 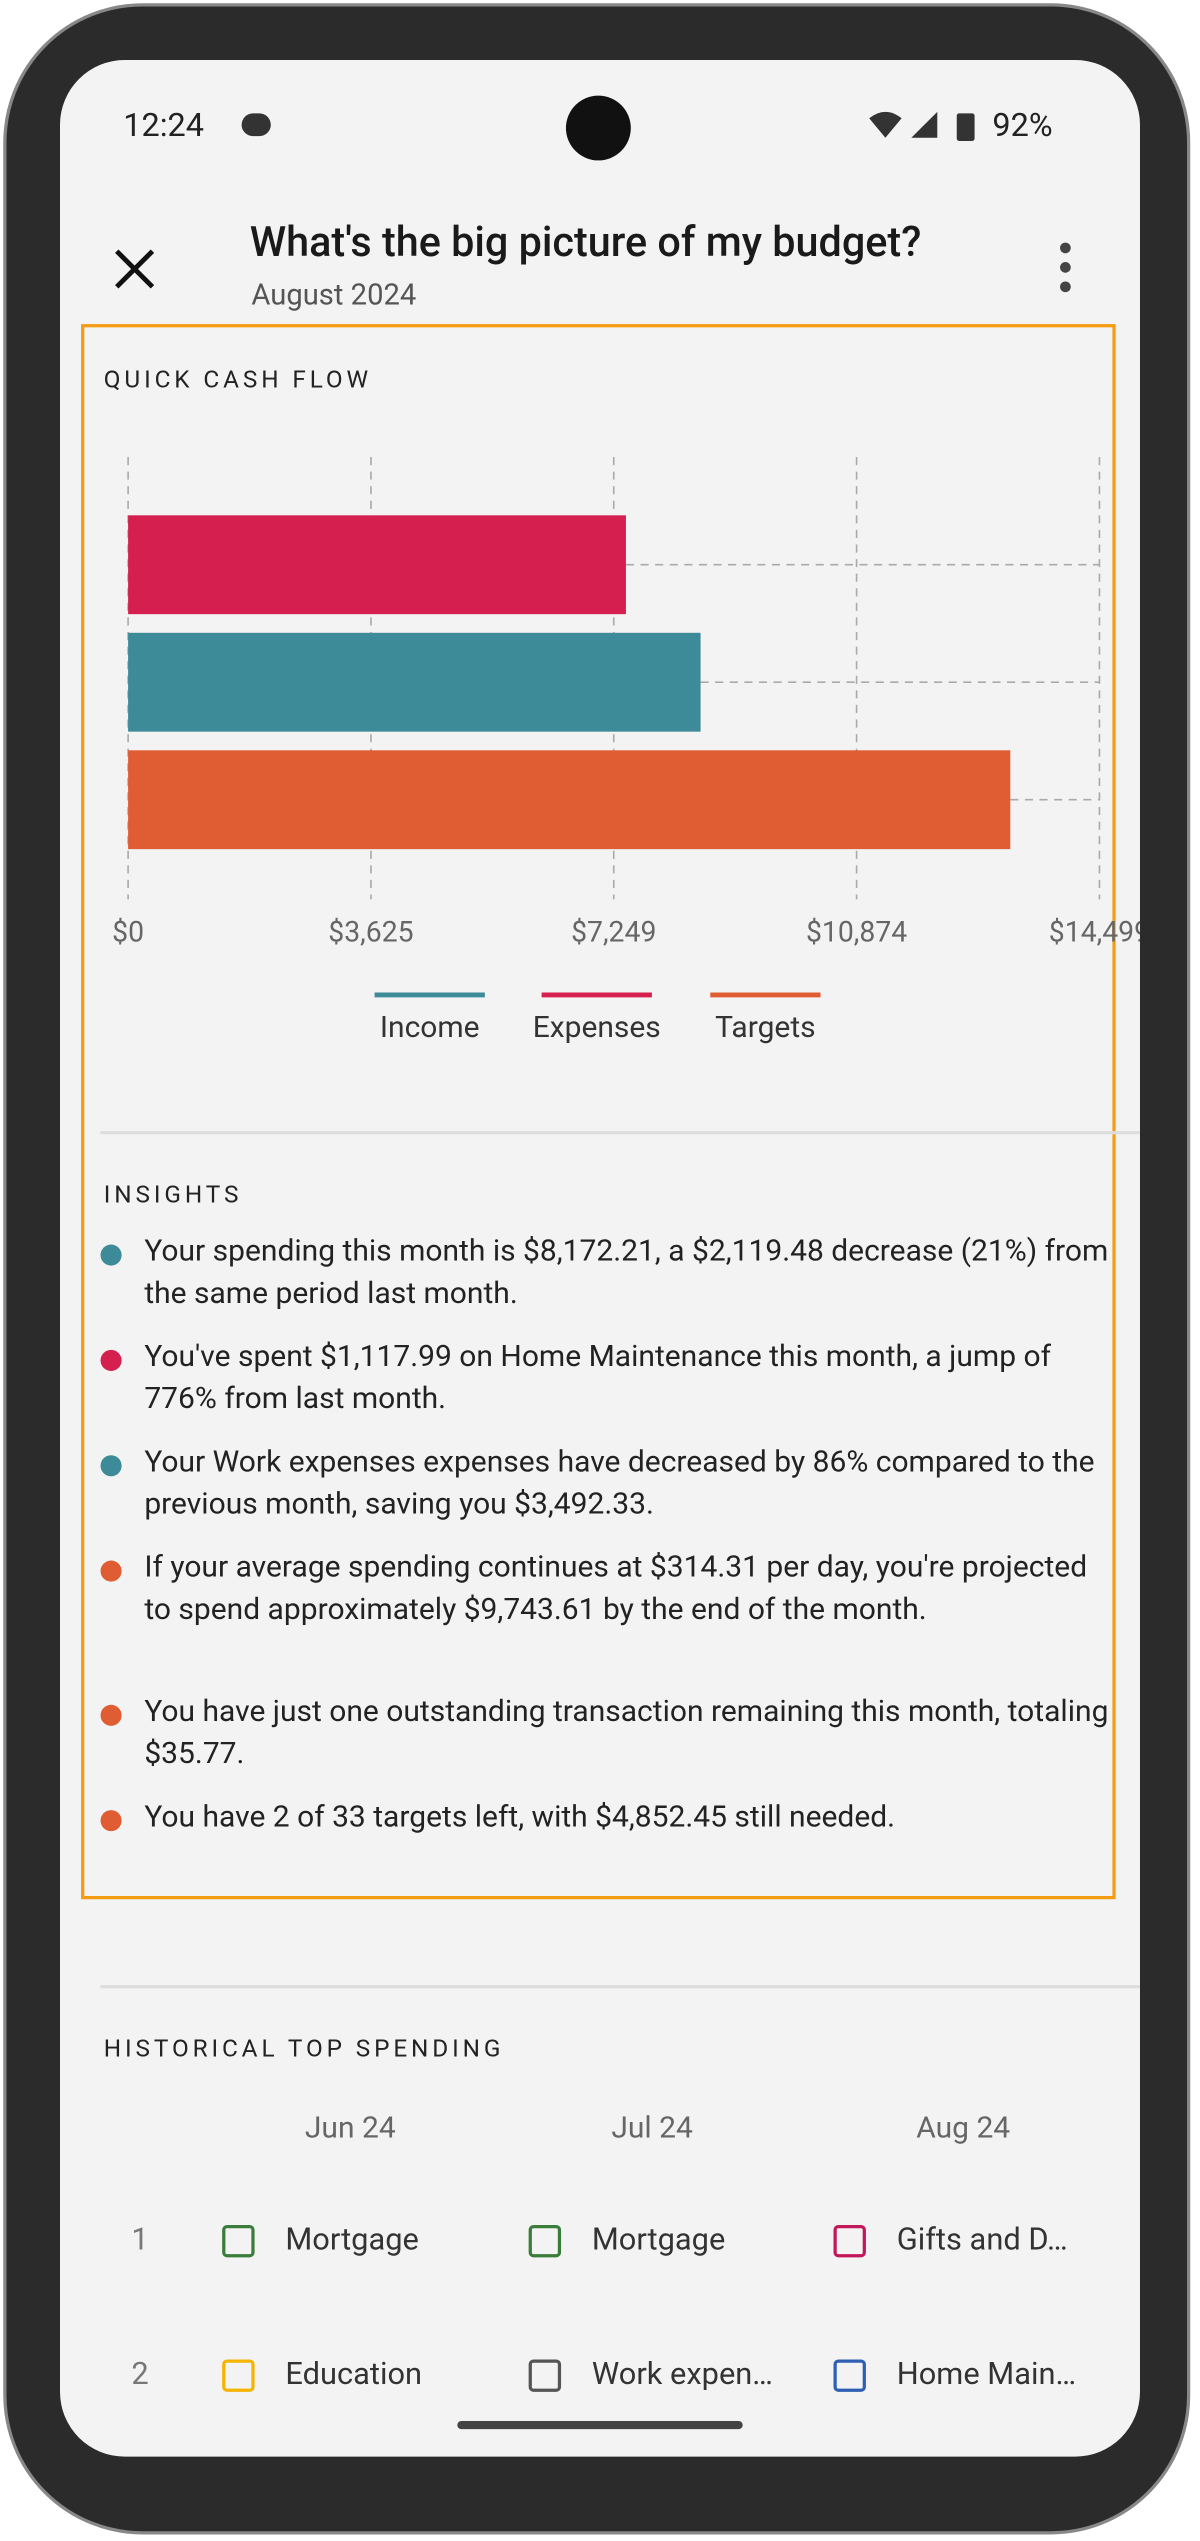 I want to click on x-tick-label: $0, so click(x=128, y=932).